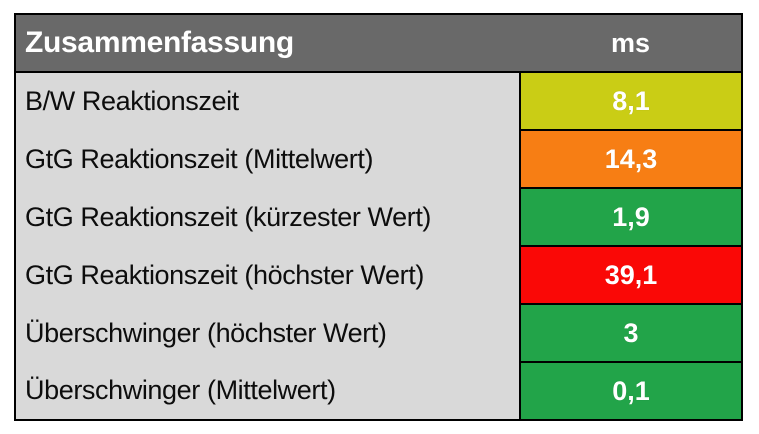 This screenshot has width=759, height=434. I want to click on row-label: Überschwinger (höchster Wert), so click(268, 333).